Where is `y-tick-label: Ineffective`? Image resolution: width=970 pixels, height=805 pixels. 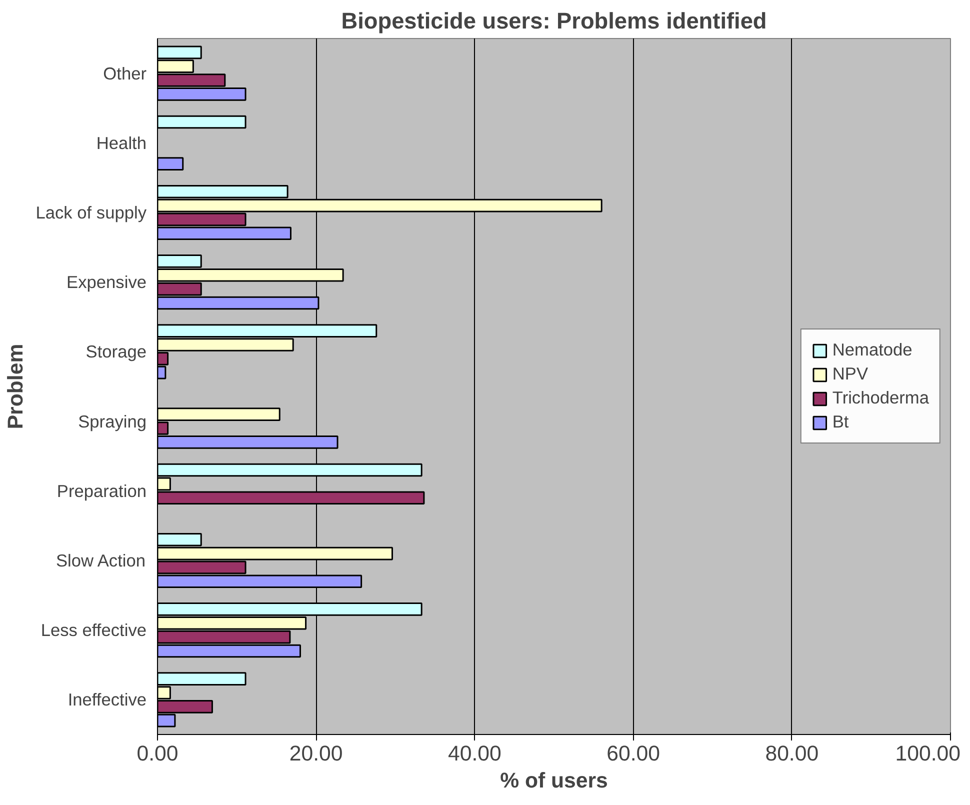
y-tick-label: Ineffective is located at coordinates (107, 700).